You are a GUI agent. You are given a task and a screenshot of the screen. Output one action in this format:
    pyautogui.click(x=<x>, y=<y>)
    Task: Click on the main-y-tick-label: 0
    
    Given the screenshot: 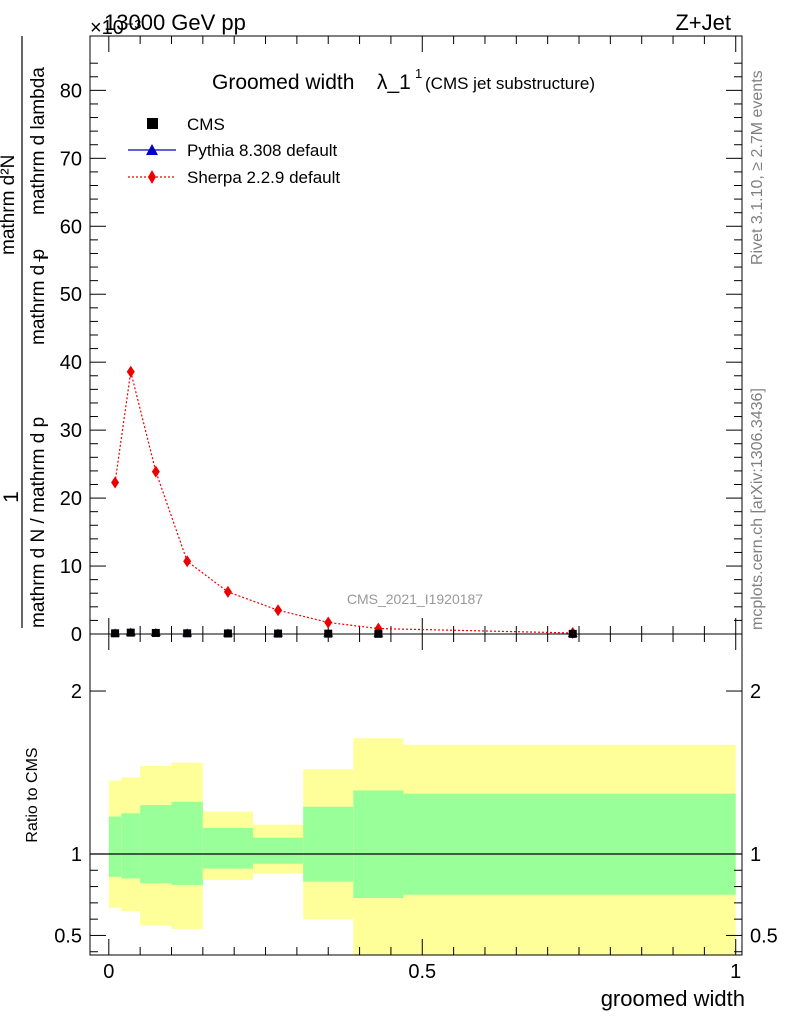 What is the action you would take?
    pyautogui.click(x=76, y=635)
    